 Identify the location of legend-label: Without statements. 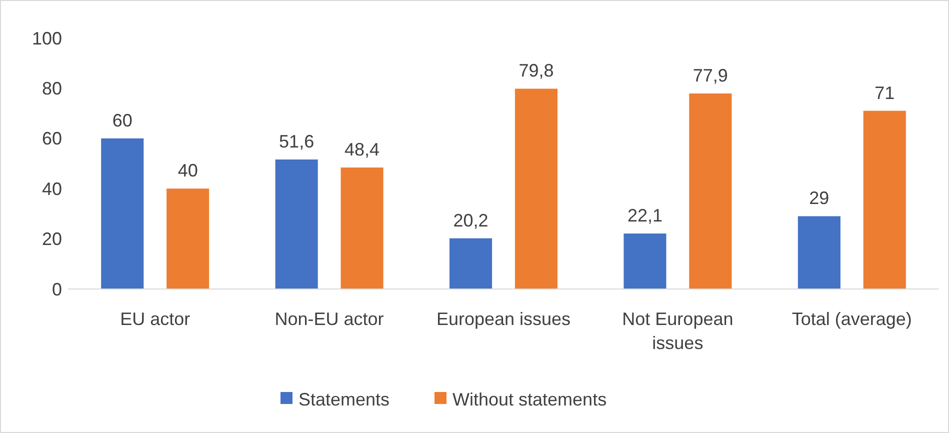
(529, 399).